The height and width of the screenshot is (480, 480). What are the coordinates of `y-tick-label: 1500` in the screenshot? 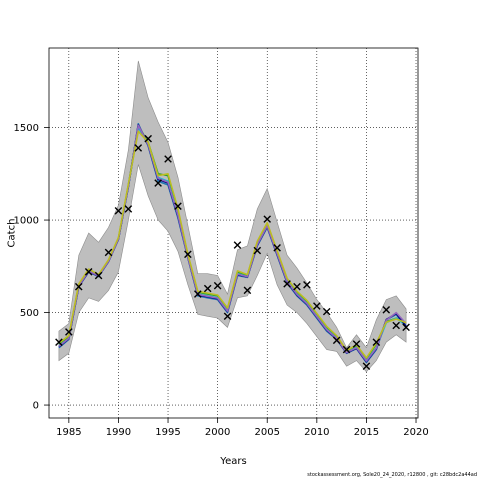 It's located at (26, 128).